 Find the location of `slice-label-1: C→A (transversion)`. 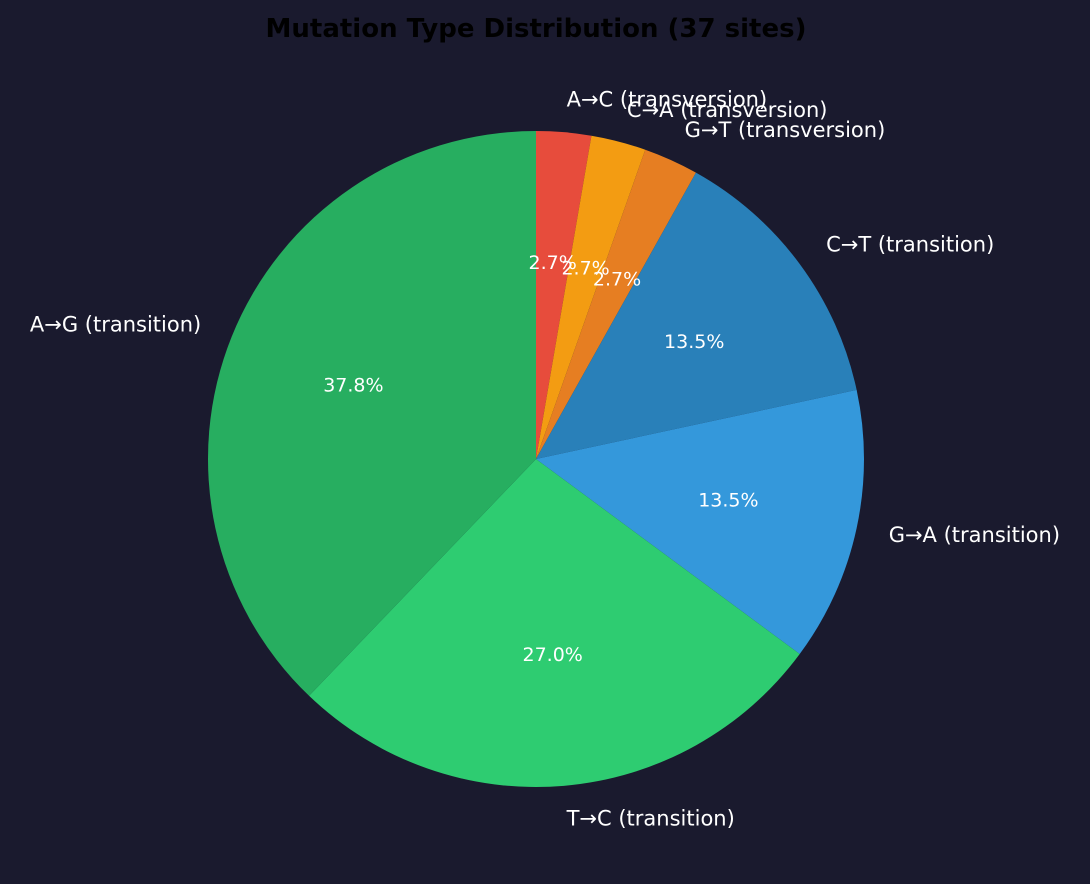

slice-label-1: C→A (transversion) is located at coordinates (727, 110).